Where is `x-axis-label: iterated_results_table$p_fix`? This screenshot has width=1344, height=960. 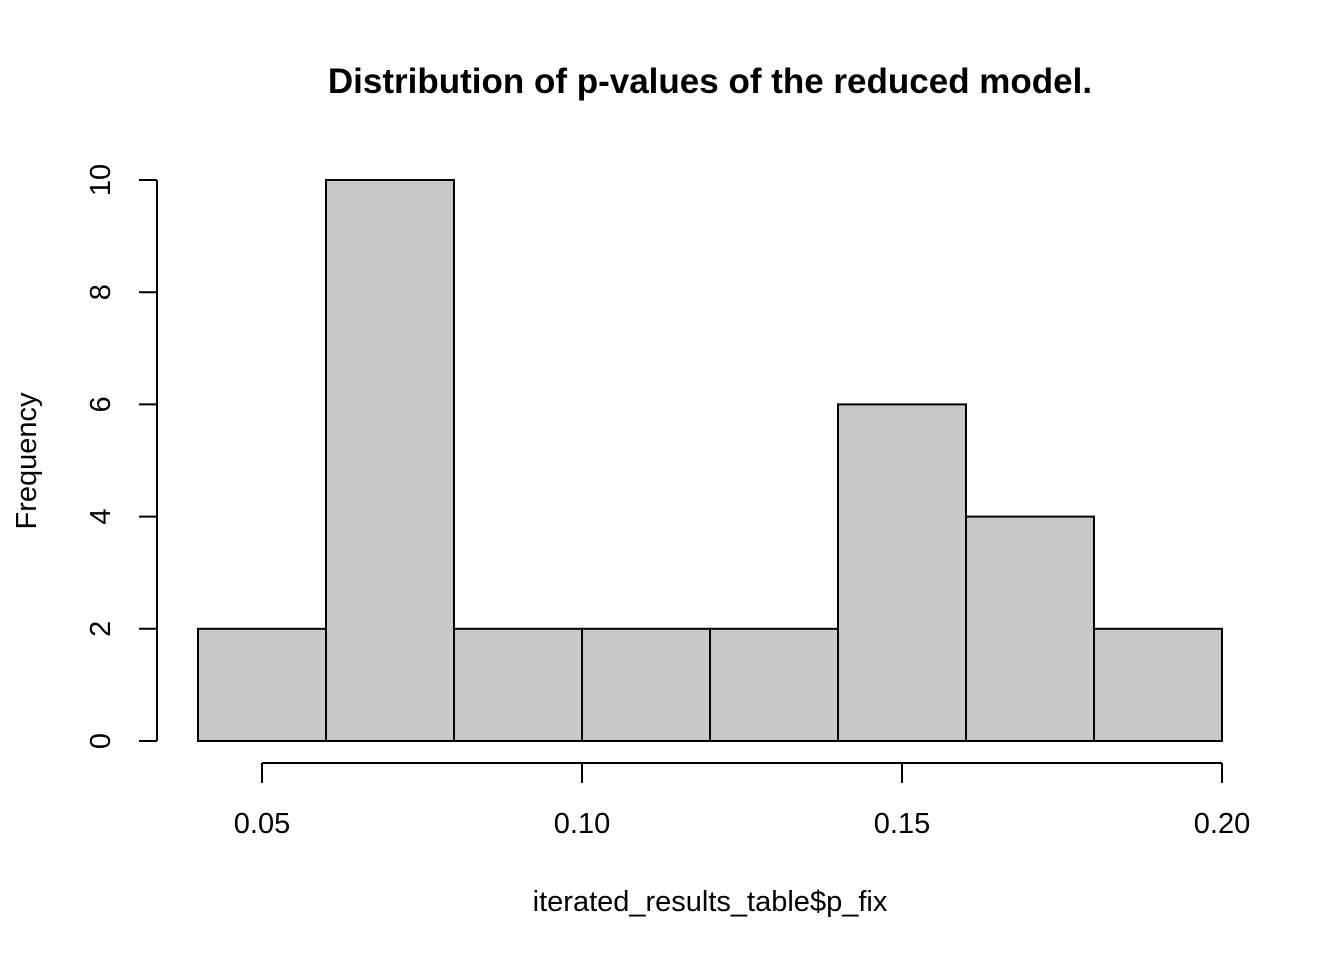 x-axis-label: iterated_results_table$p_fix is located at coordinates (710, 902).